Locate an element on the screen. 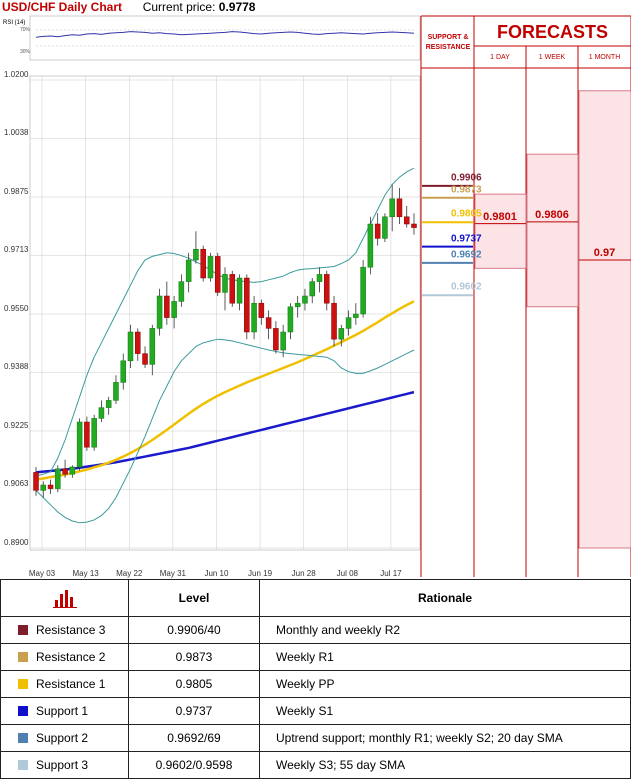 The image size is (631, 779). forecast-range-box is located at coordinates (500, 231).